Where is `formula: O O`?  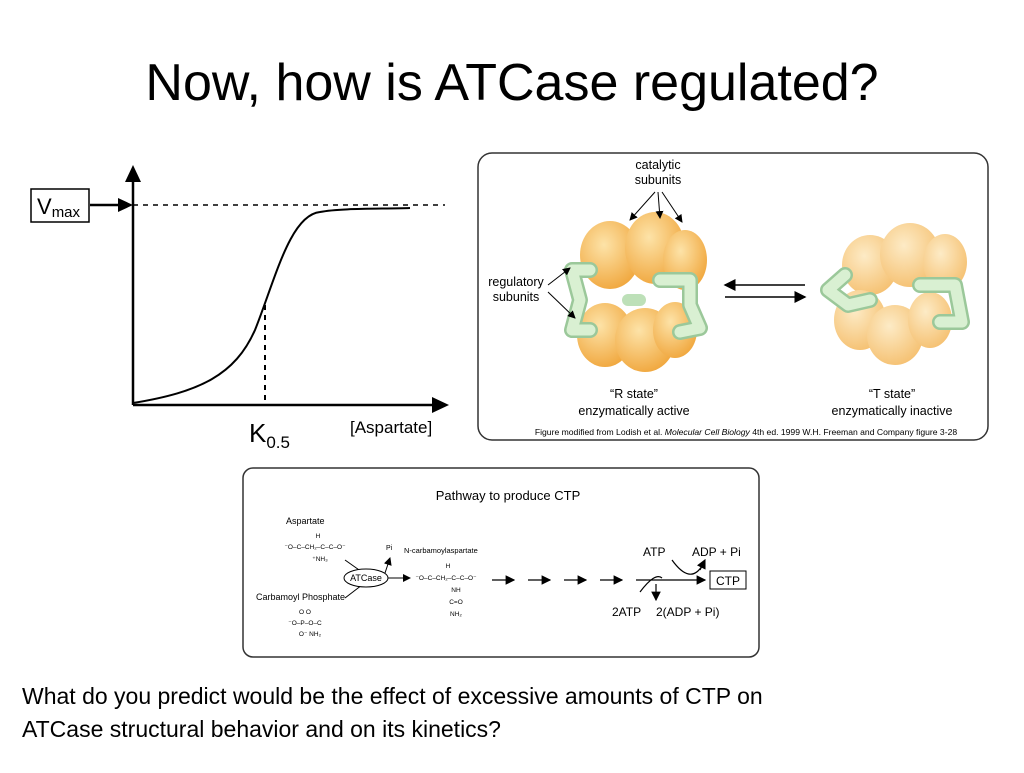
formula: O O is located at coordinates (305, 612).